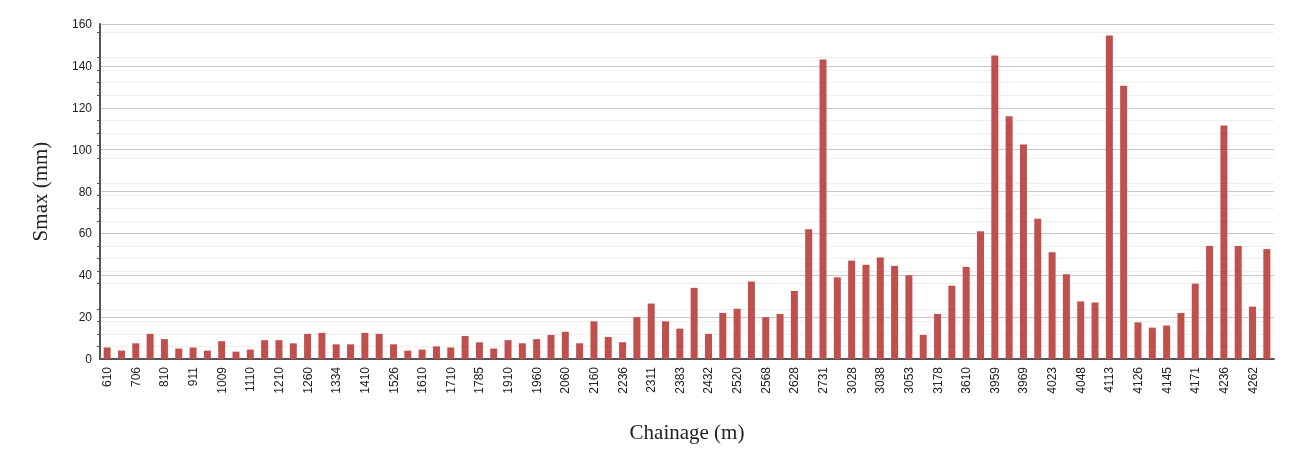 This screenshot has width=1290, height=462. What do you see at coordinates (994, 380) in the screenshot?
I see `x-tick-label: 3959` at bounding box center [994, 380].